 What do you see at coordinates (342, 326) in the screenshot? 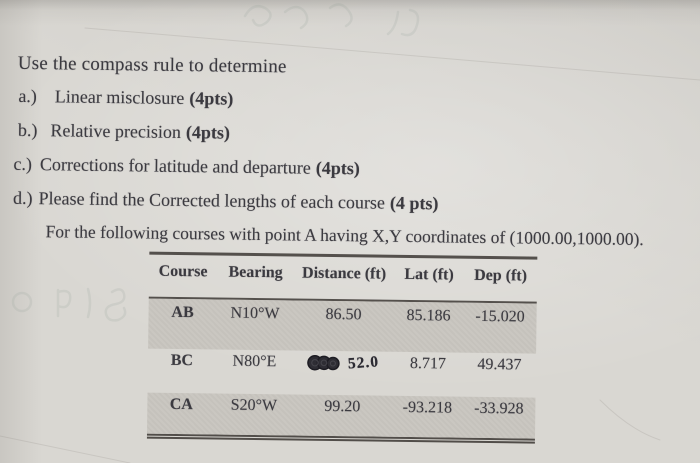
I see `table-row-ab: AB N10°W 86.50 85.186 -15.020` at bounding box center [342, 326].